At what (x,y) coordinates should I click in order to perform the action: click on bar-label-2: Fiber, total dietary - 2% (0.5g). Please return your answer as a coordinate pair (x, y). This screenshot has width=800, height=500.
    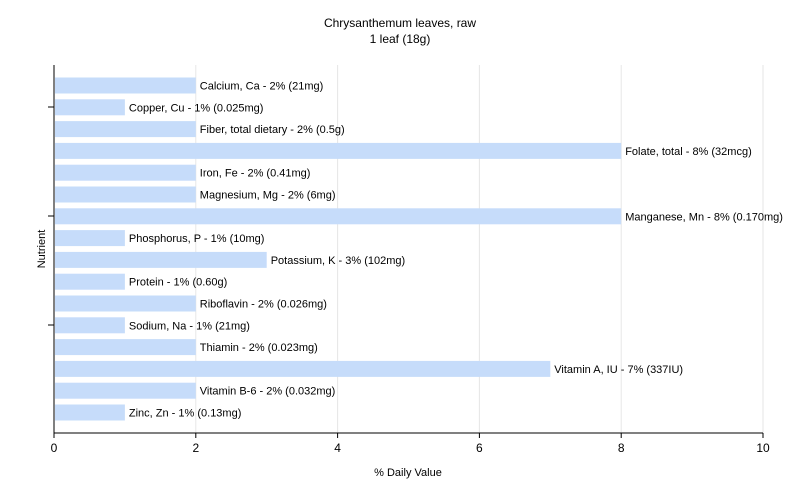
    Looking at the image, I should click on (272, 130).